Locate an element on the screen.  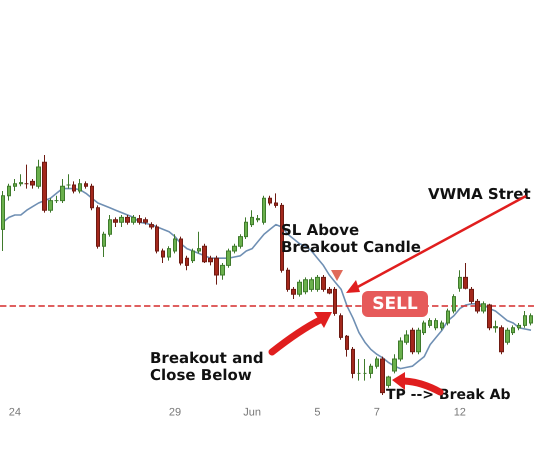
x-tick-label: 29 is located at coordinates (175, 412).